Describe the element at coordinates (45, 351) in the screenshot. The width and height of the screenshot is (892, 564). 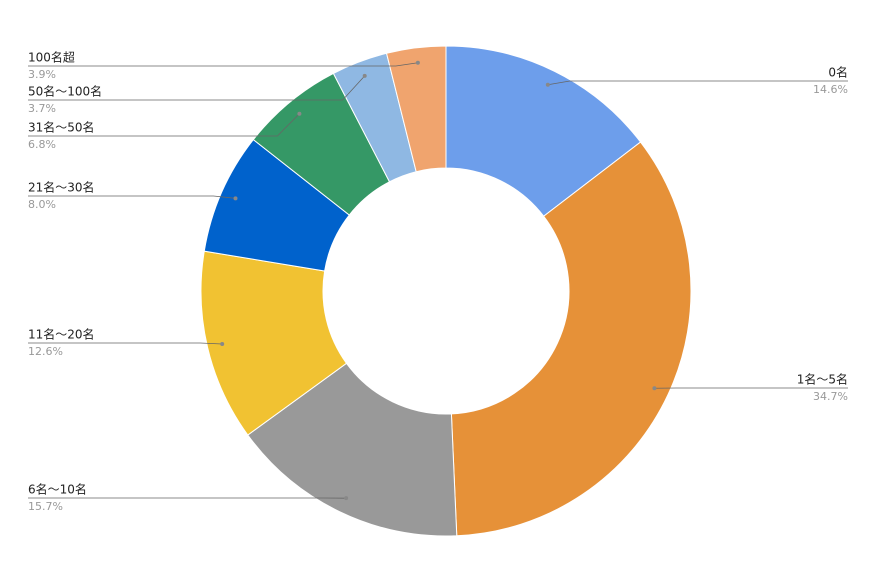
I see `slice-value-label: 12.6%` at that location.